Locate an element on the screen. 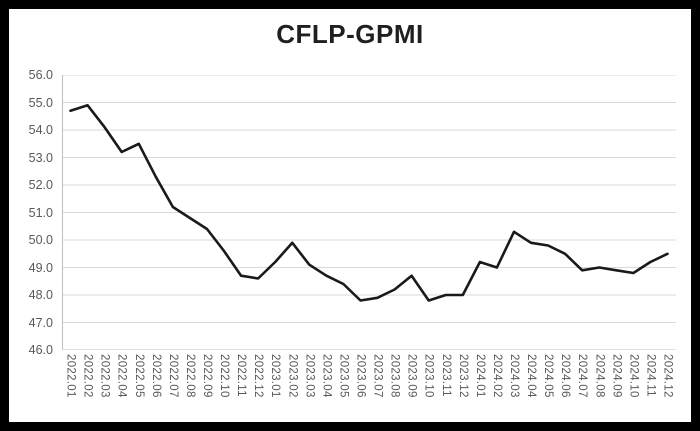  y-tick-label: 56.0 is located at coordinates (40, 75).